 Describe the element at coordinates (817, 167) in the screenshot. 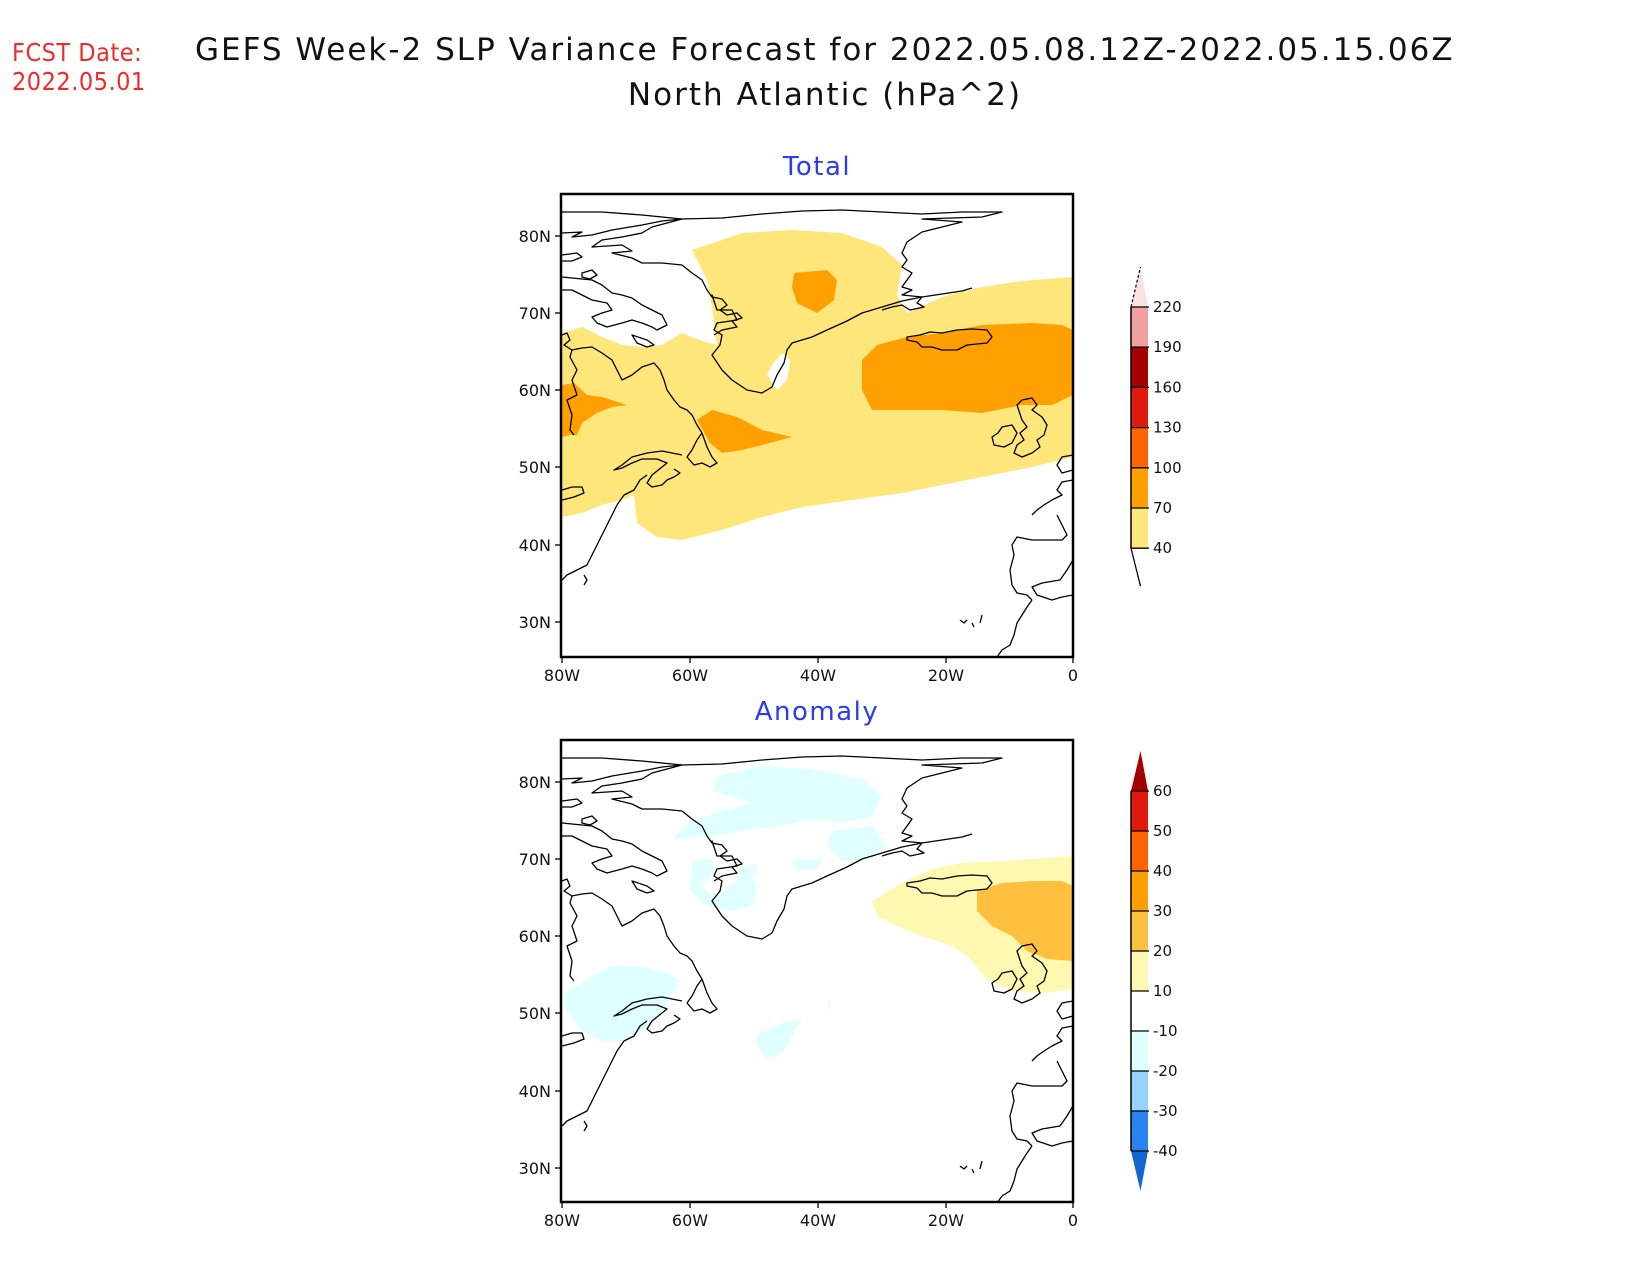

I see `panel-title-total: Total` at that location.